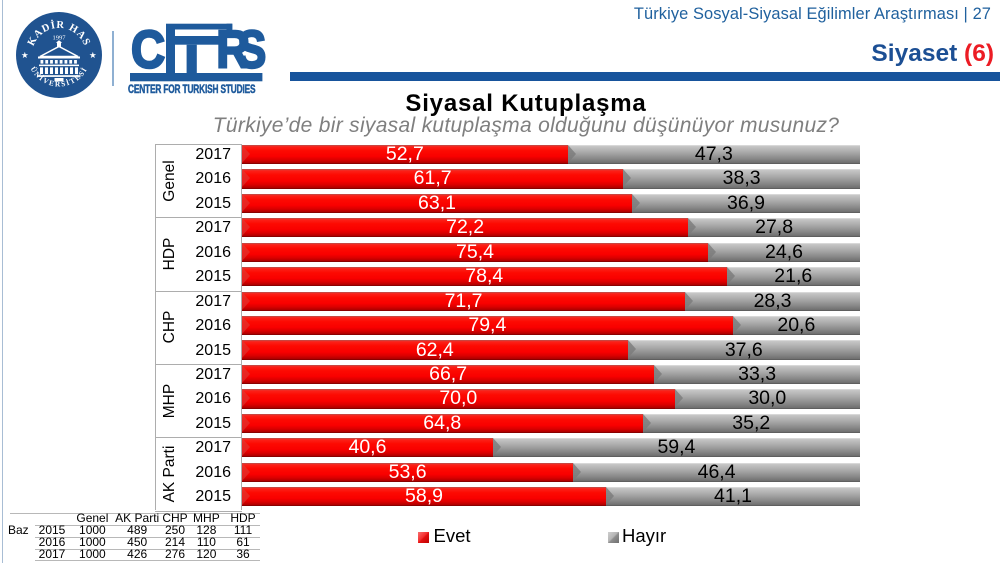 The image size is (1000, 563). I want to click on svg-text: R, so click(233, 49).